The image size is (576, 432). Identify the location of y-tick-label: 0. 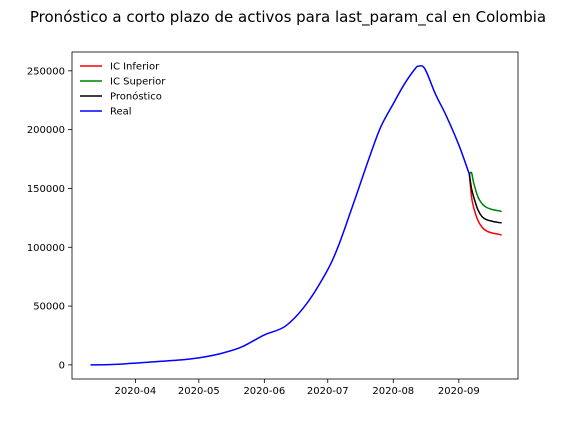
(62, 365).